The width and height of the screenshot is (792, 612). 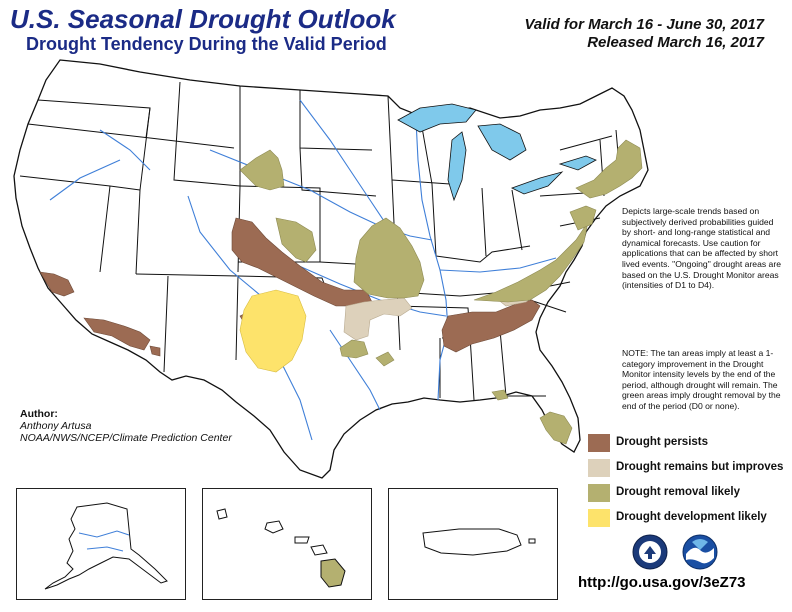 What do you see at coordinates (599, 493) in the screenshot?
I see `legend-swatch-removal` at bounding box center [599, 493].